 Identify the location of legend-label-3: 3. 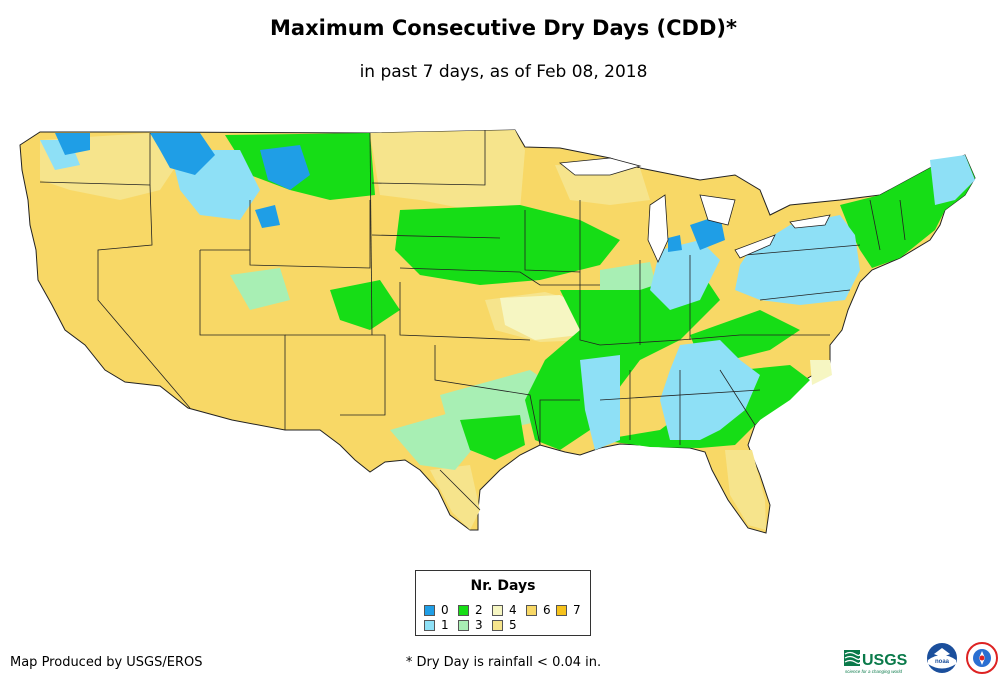
(479, 625).